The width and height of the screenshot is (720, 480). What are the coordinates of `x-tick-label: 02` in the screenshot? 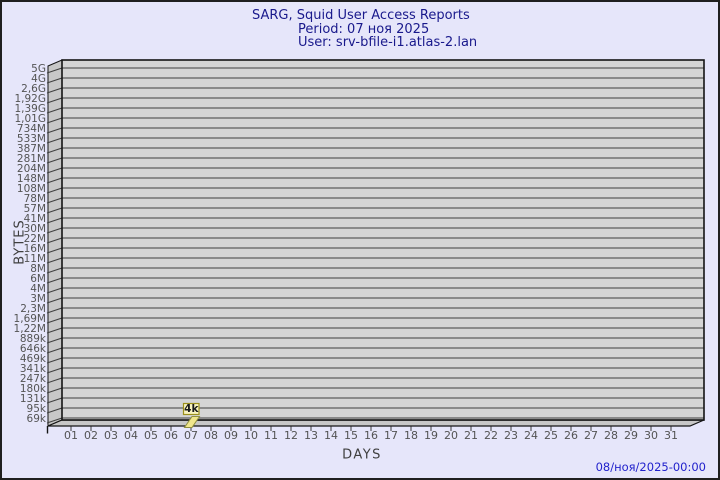 It's located at (91, 435).